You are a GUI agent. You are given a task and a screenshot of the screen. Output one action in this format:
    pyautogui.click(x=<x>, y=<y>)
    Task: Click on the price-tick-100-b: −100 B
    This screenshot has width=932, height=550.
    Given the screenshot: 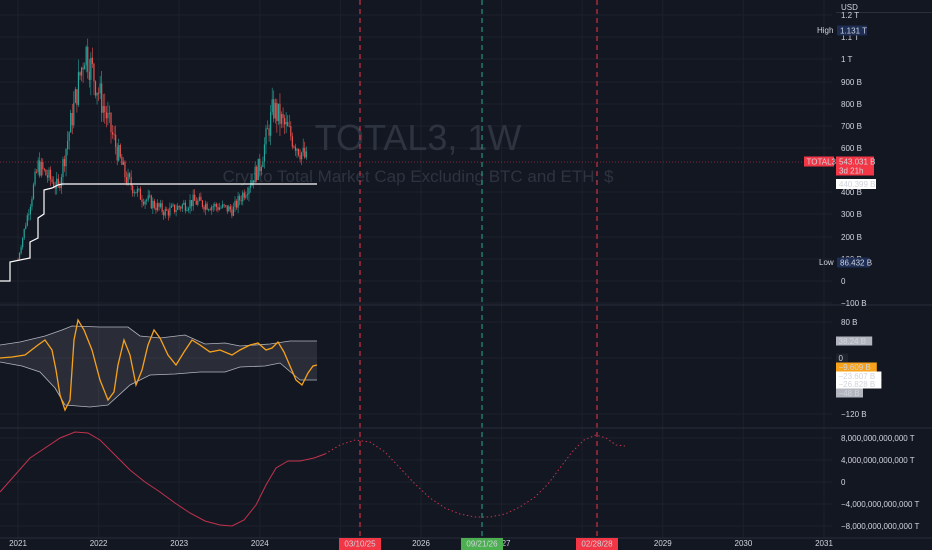 What is the action you would take?
    pyautogui.click(x=854, y=303)
    